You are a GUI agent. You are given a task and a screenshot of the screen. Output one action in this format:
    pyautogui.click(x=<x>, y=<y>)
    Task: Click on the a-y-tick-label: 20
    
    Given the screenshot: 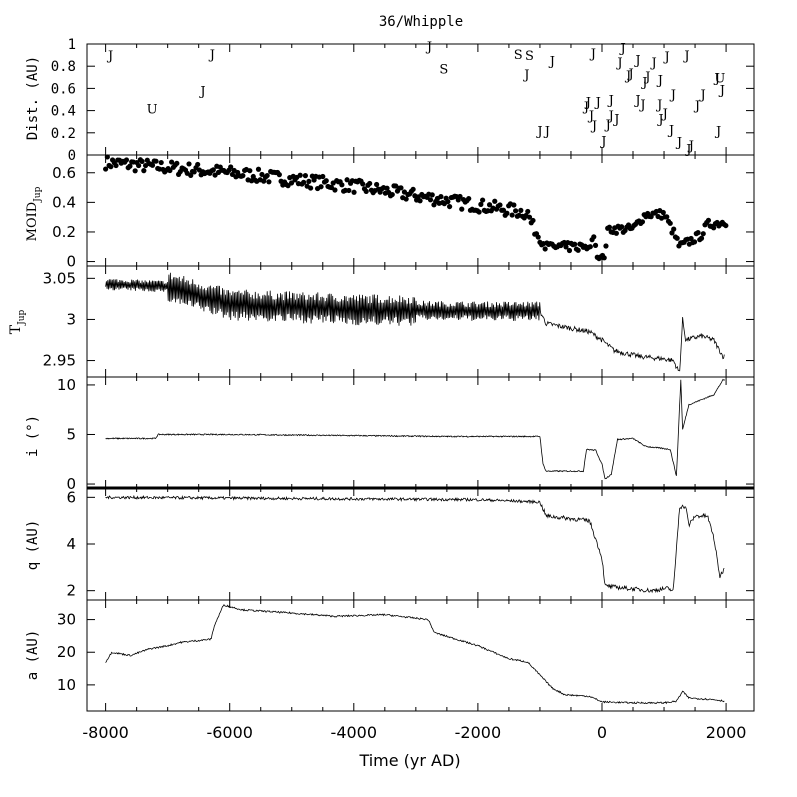 What is the action you would take?
    pyautogui.click(x=66, y=652)
    